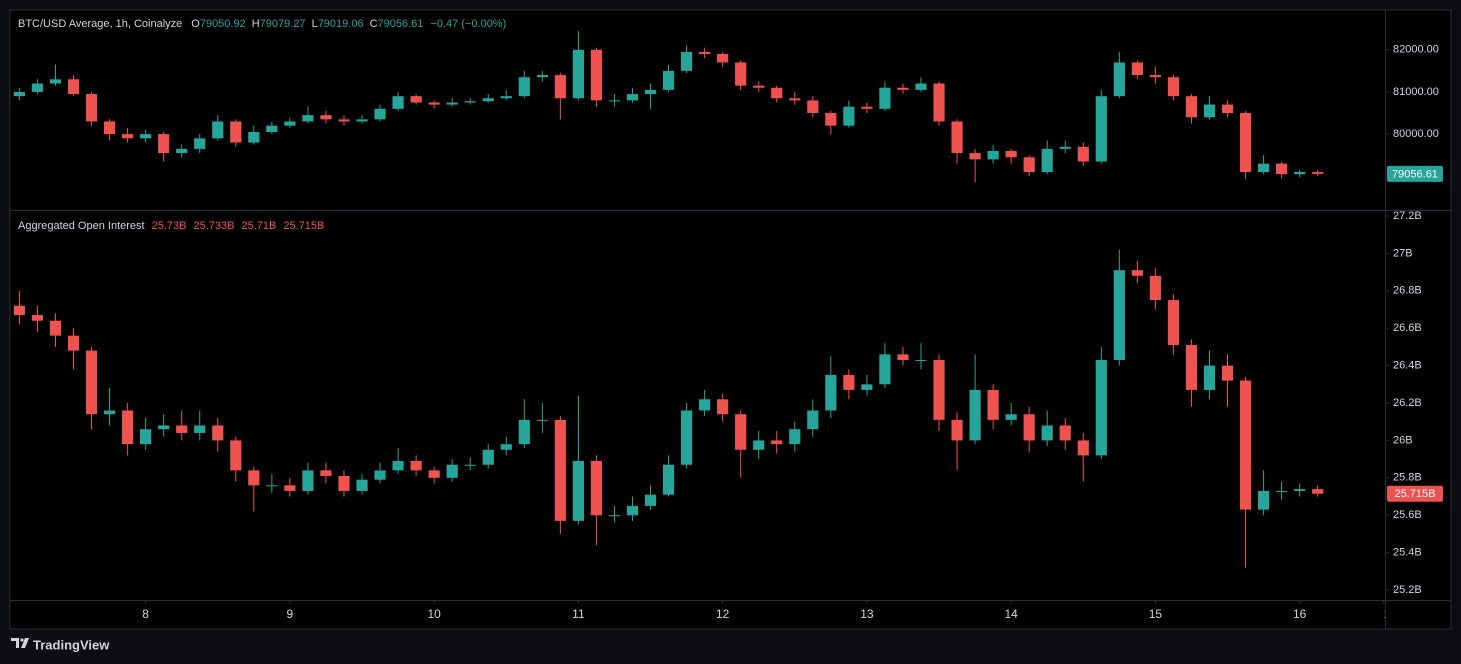 Image resolution: width=1461 pixels, height=664 pixels. Describe the element at coordinates (1407, 365) in the screenshot. I see `y-tick-label: 26.4B` at that location.